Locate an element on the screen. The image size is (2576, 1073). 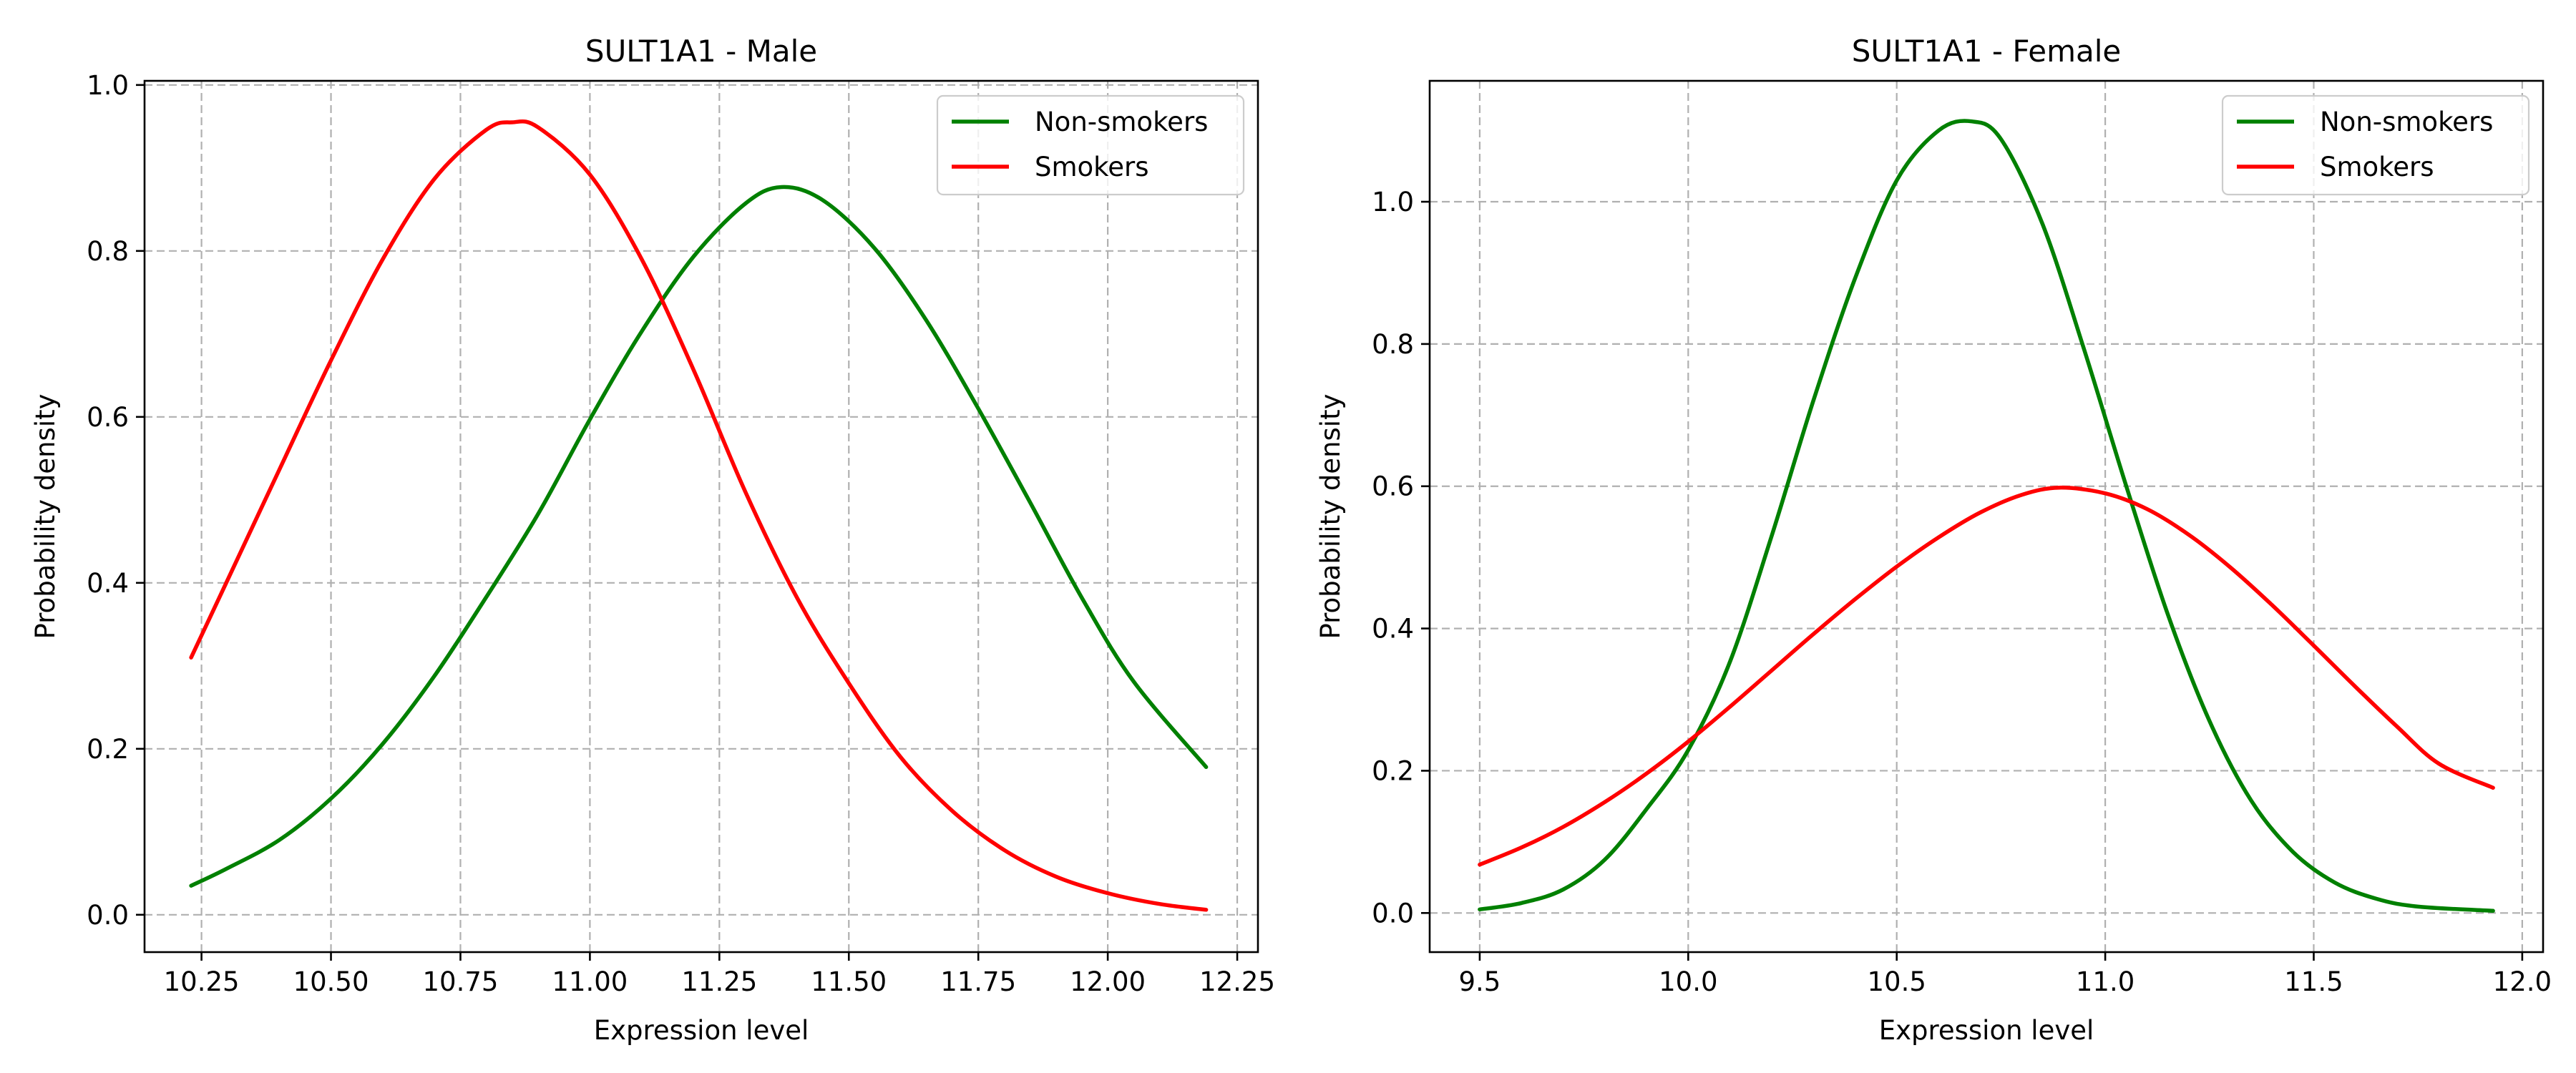
x-tick-label: 11.75 is located at coordinates (978, 981).